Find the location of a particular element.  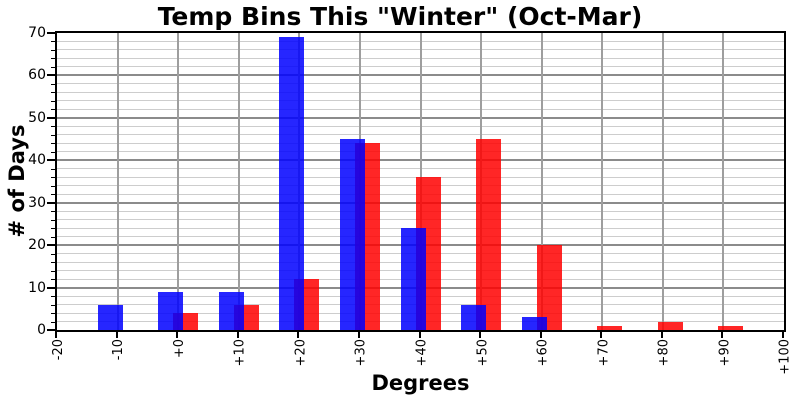

x-tick-label: +100 is located at coordinates (785, 357).